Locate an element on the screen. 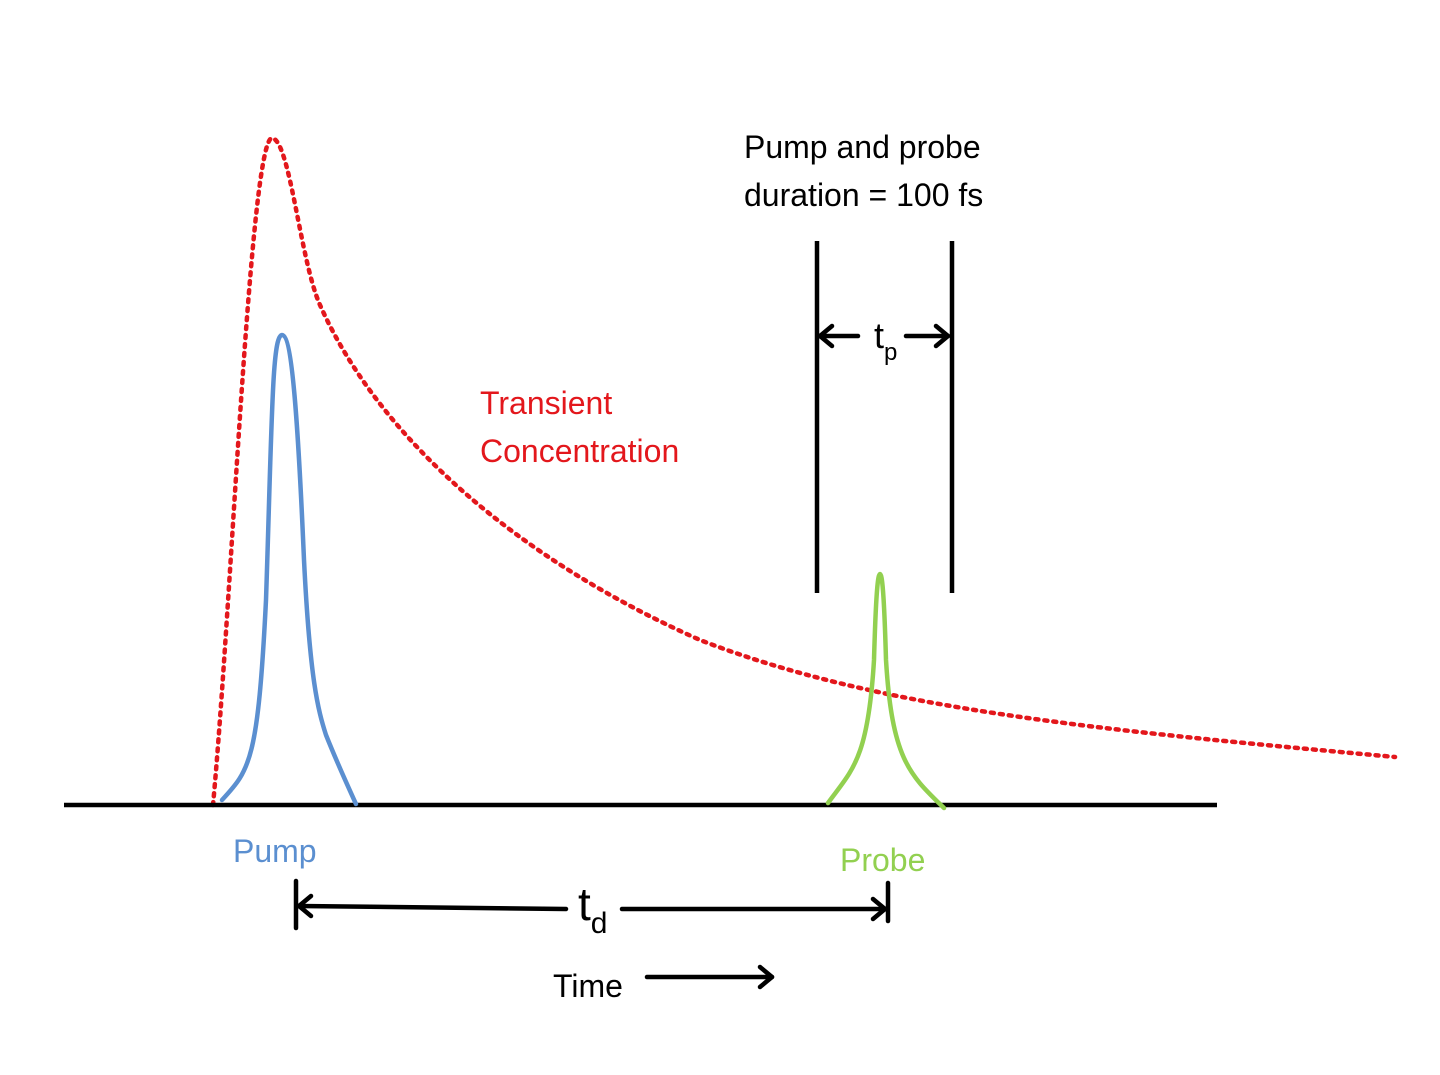 Image resolution: width=1440 pixels, height=1075 pixels. pump-pulse is located at coordinates (289, 569).